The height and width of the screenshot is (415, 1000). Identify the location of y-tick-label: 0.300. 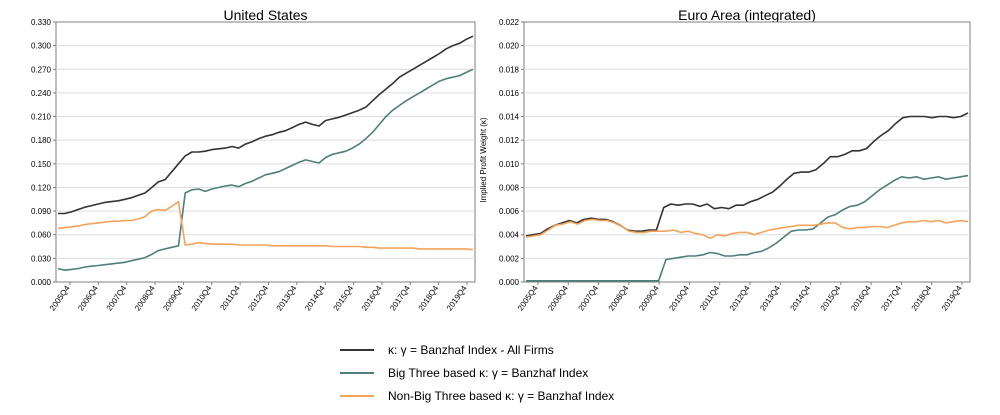
(41, 46).